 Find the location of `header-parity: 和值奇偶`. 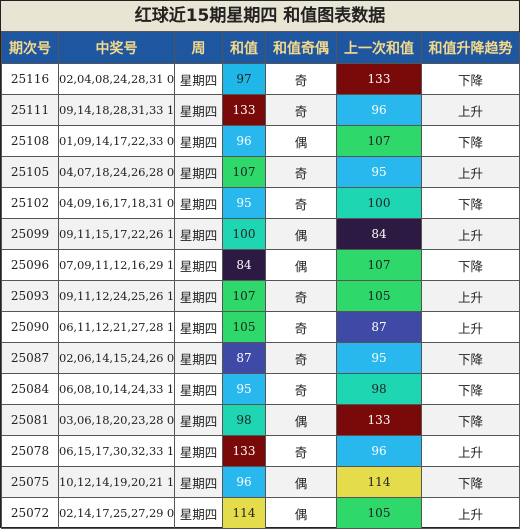

header-parity: 和值奇偶 is located at coordinates (301, 48).